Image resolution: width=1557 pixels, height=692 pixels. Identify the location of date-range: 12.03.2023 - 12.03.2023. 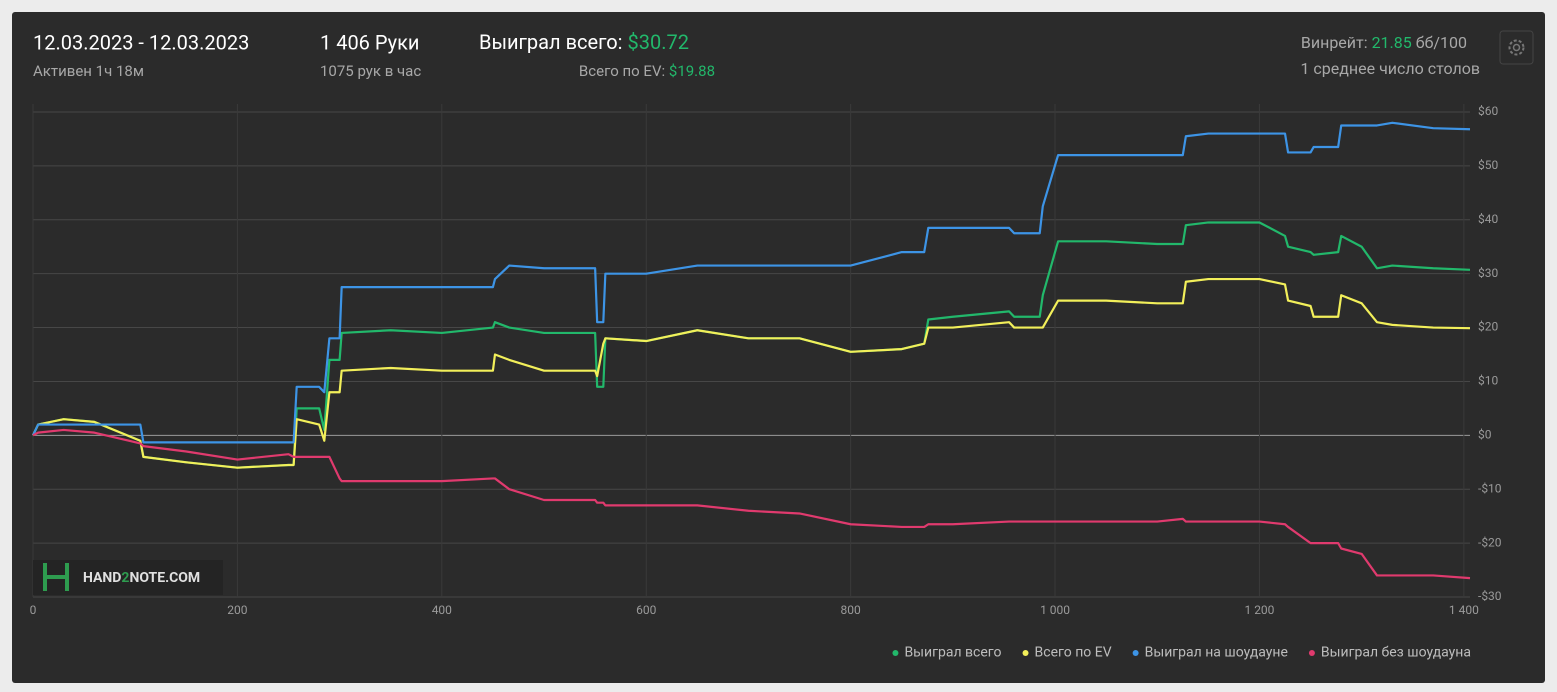
(141, 42).